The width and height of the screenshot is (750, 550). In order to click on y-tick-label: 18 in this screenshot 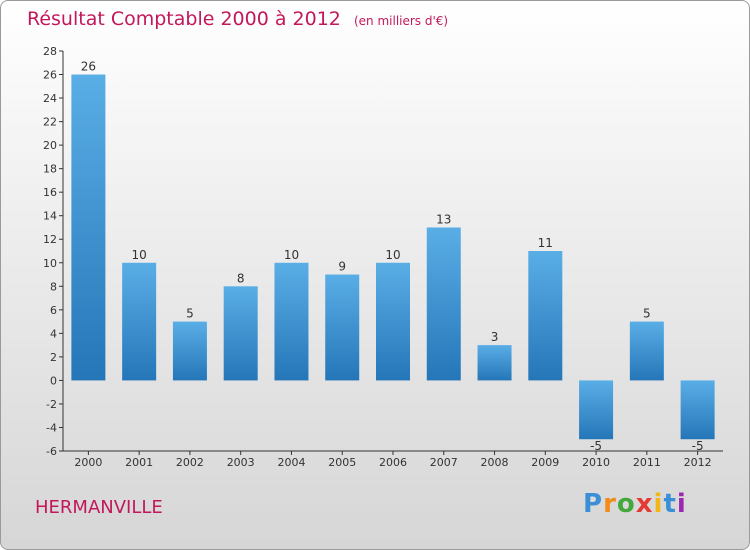, I will do `click(50, 169)`.